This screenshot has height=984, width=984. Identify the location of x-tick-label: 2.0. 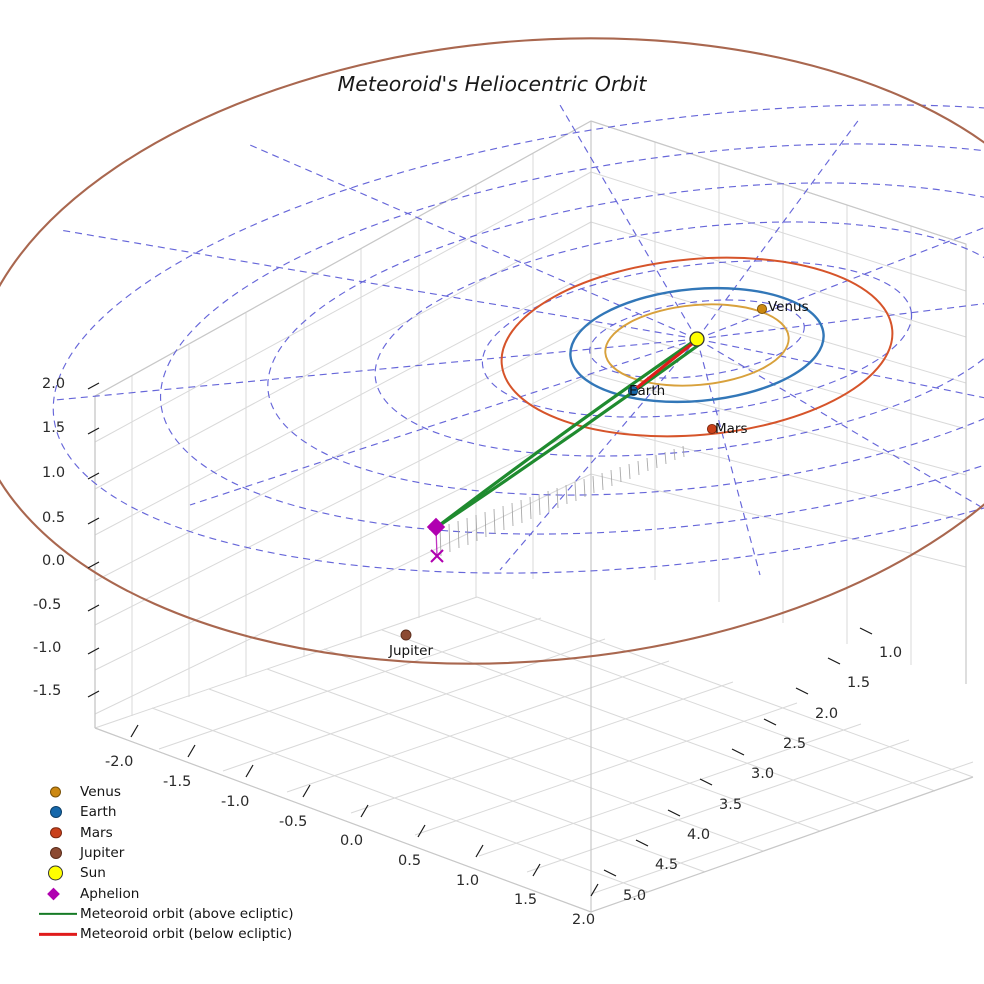
(584, 920).